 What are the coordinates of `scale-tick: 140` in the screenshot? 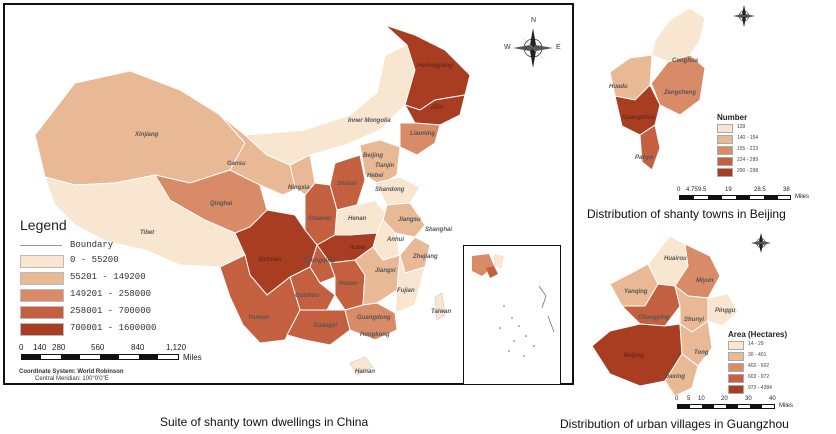 It's located at (40, 347).